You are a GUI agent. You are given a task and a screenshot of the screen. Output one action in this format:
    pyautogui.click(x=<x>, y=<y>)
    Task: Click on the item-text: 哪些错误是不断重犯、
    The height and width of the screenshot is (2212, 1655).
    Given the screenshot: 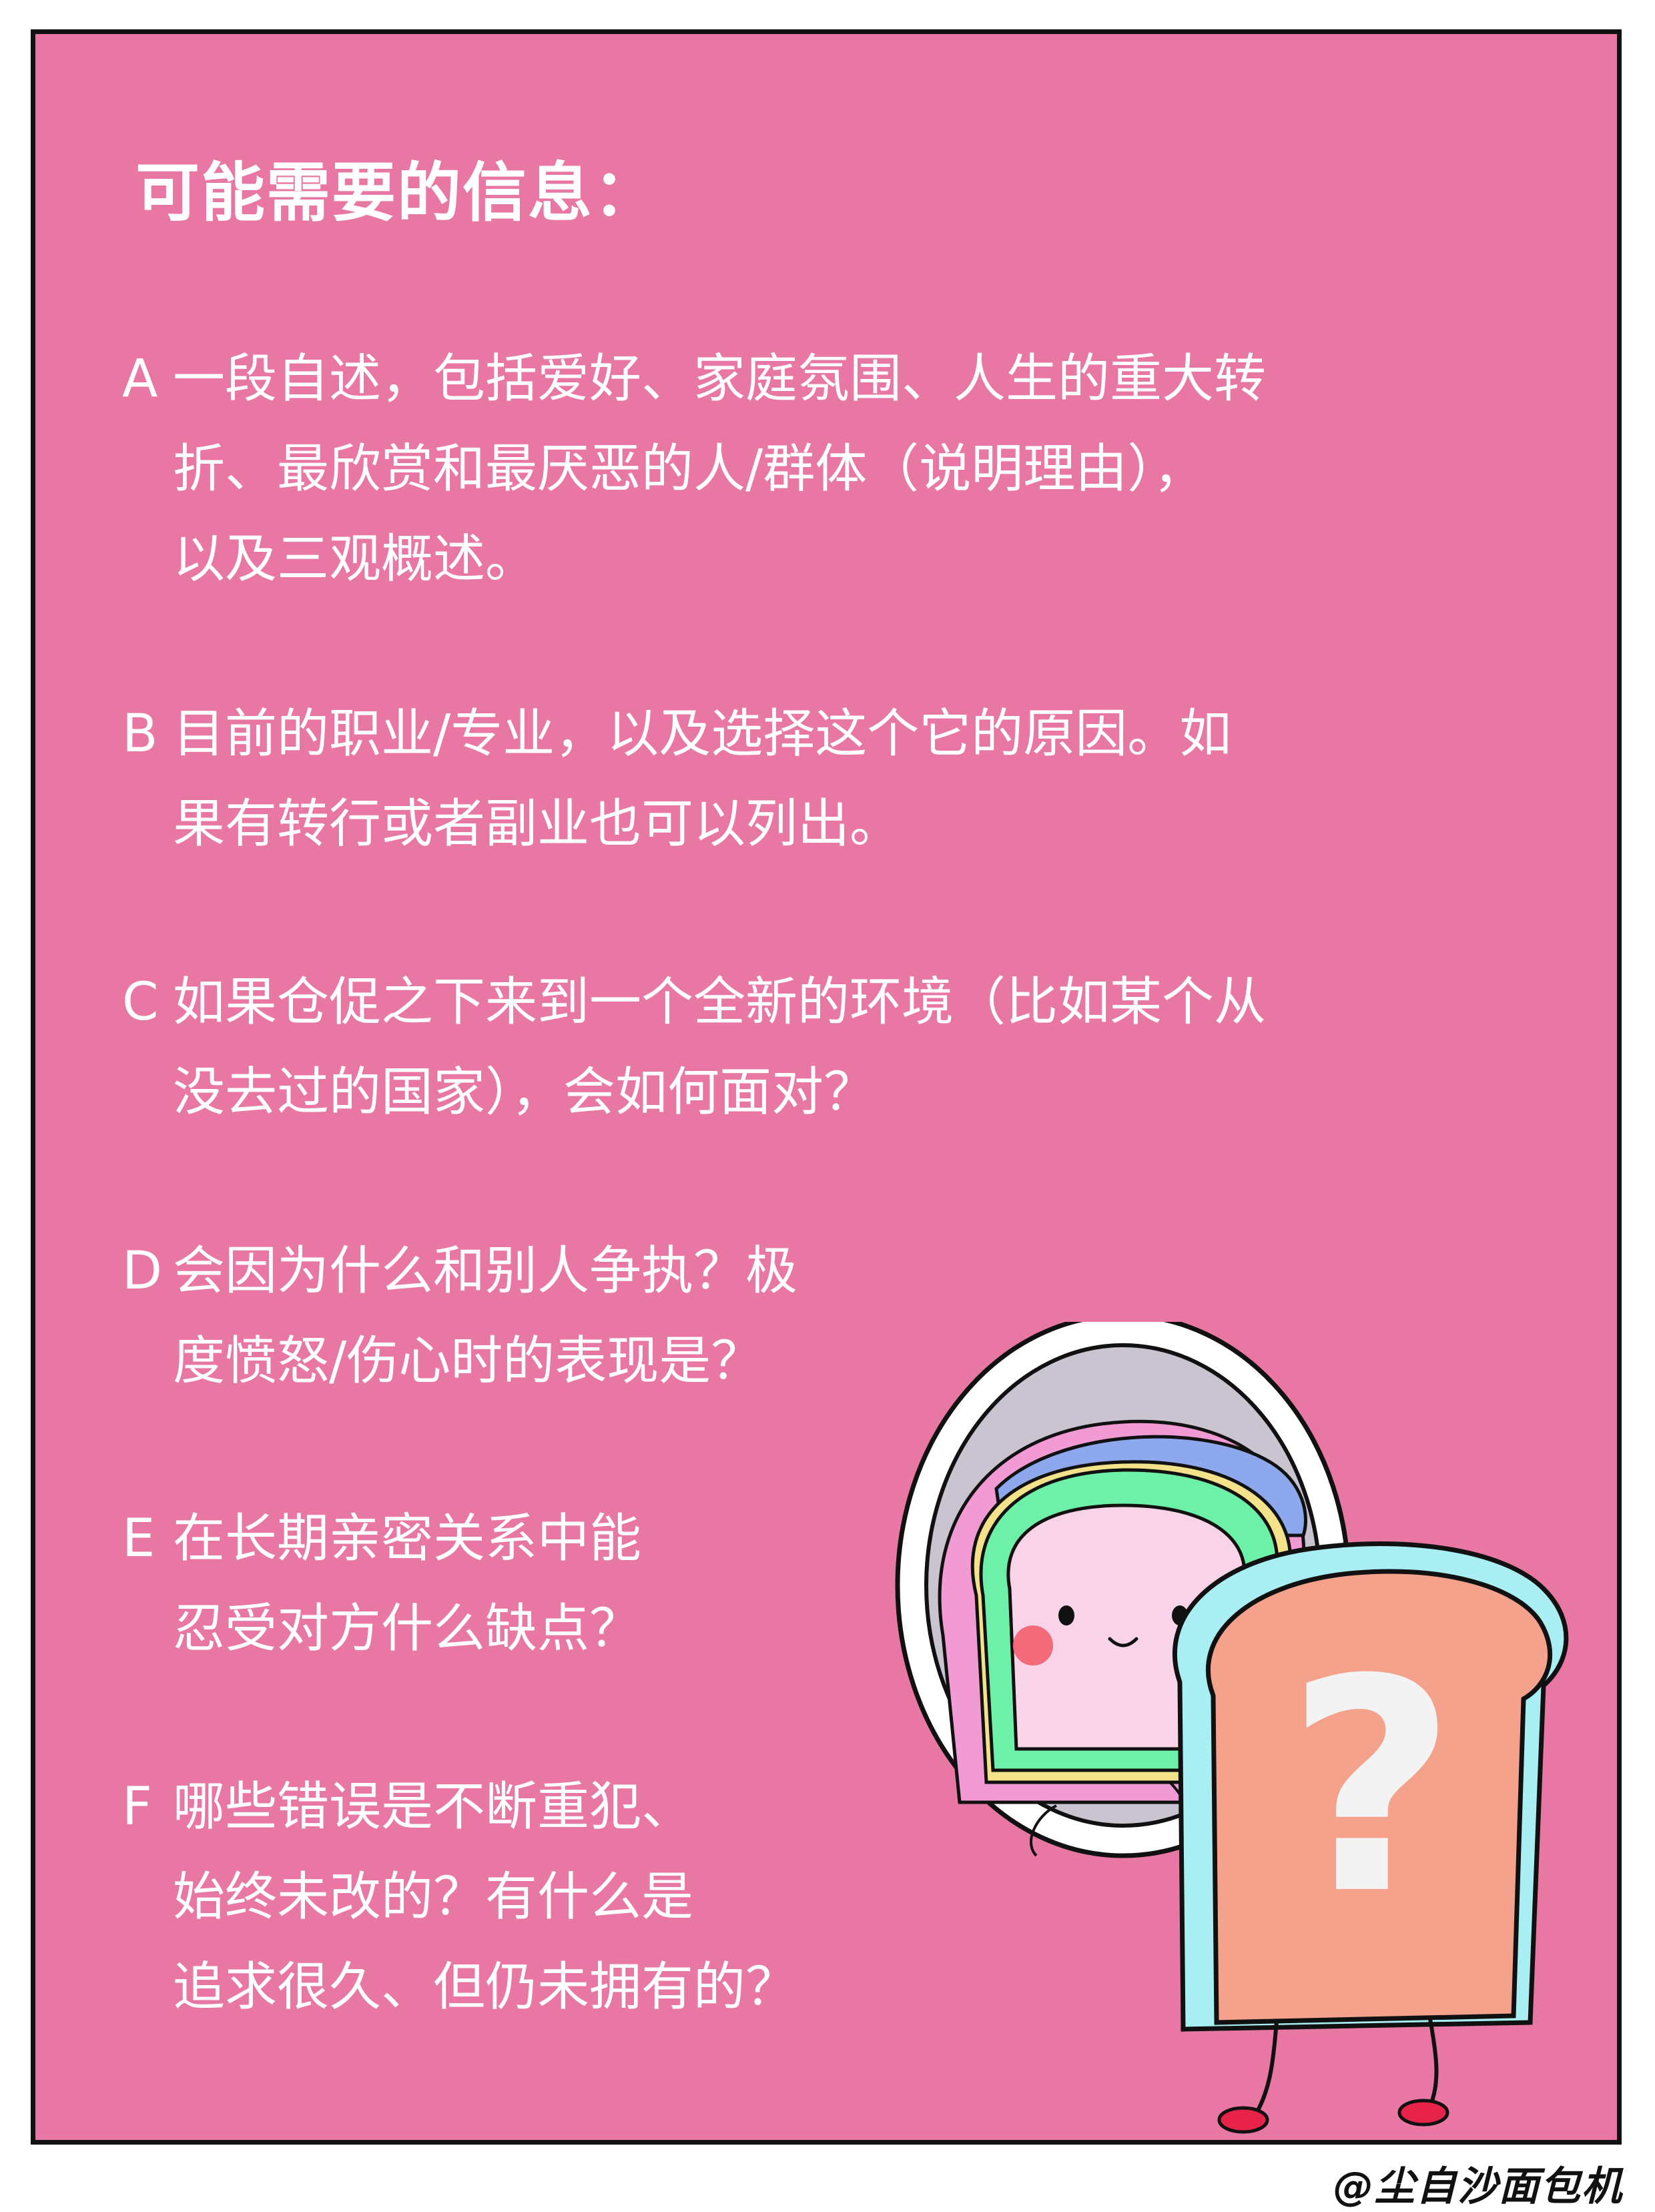 What is the action you would take?
    pyautogui.click(x=433, y=1807)
    